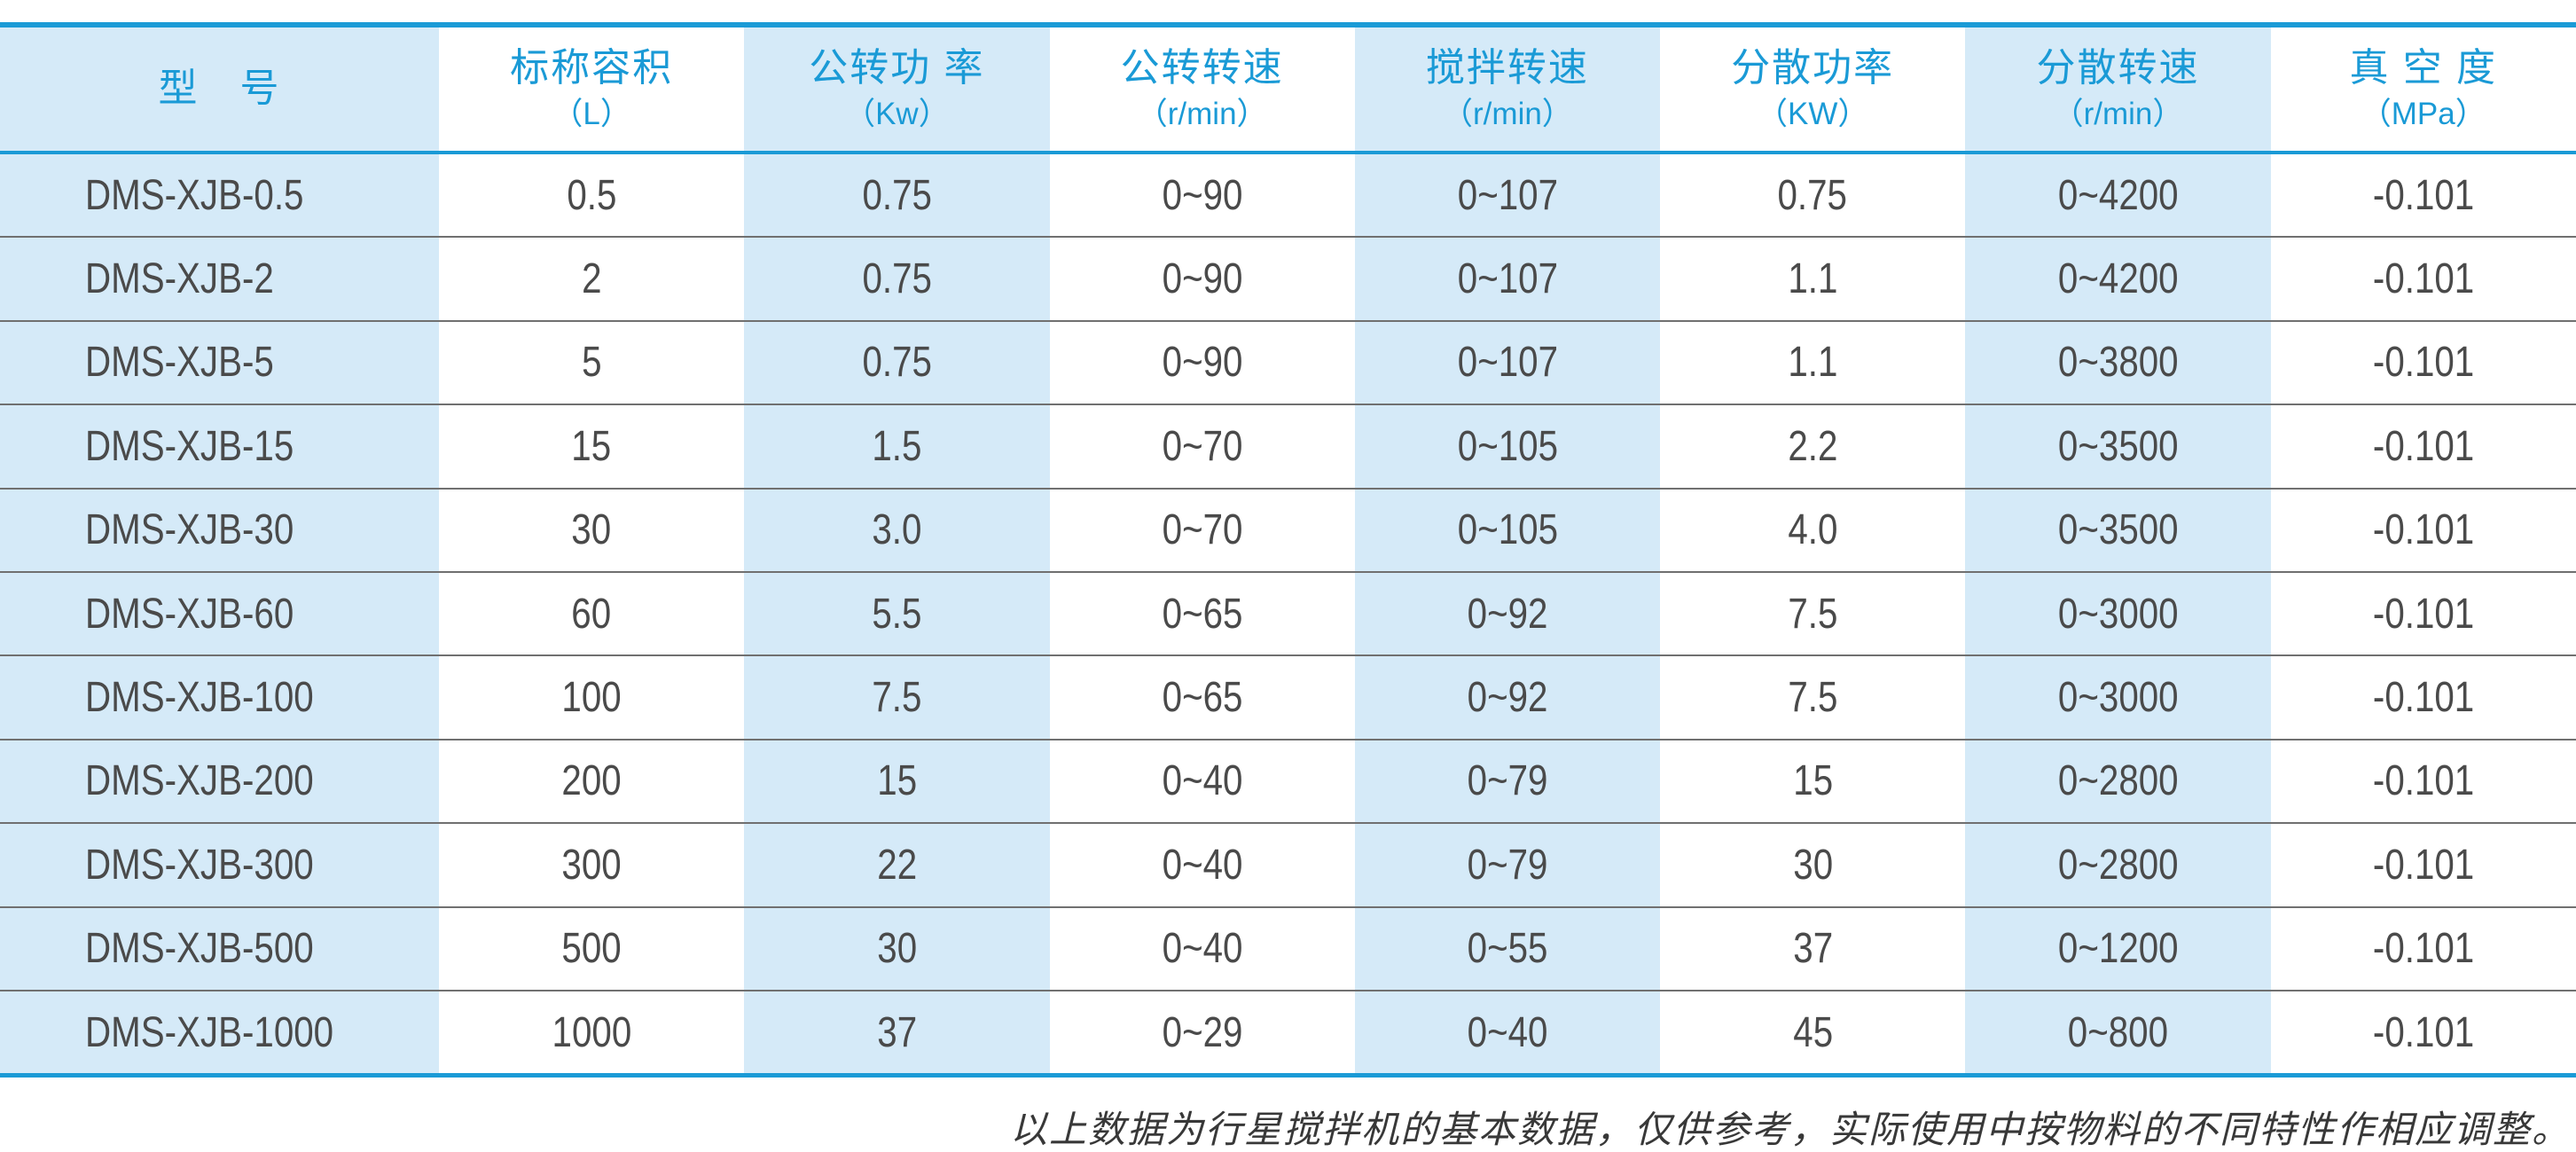 This screenshot has height=1152, width=2576. I want to click on cell-text: 300, so click(591, 865).